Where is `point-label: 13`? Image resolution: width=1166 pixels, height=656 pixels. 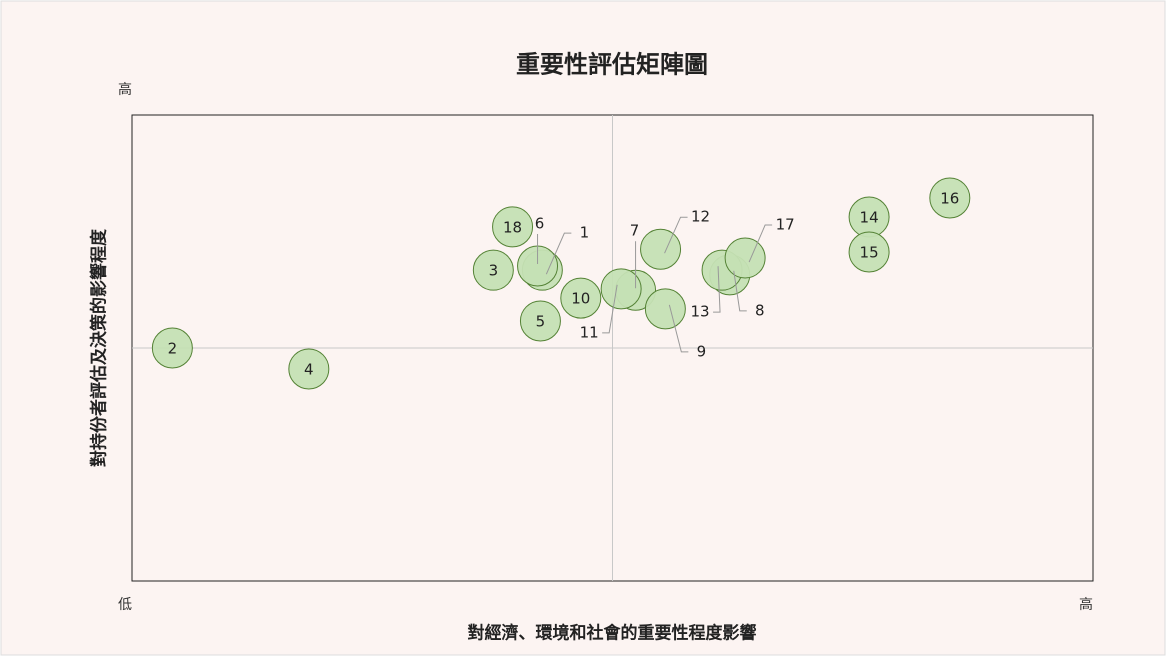 point-label: 13 is located at coordinates (700, 312).